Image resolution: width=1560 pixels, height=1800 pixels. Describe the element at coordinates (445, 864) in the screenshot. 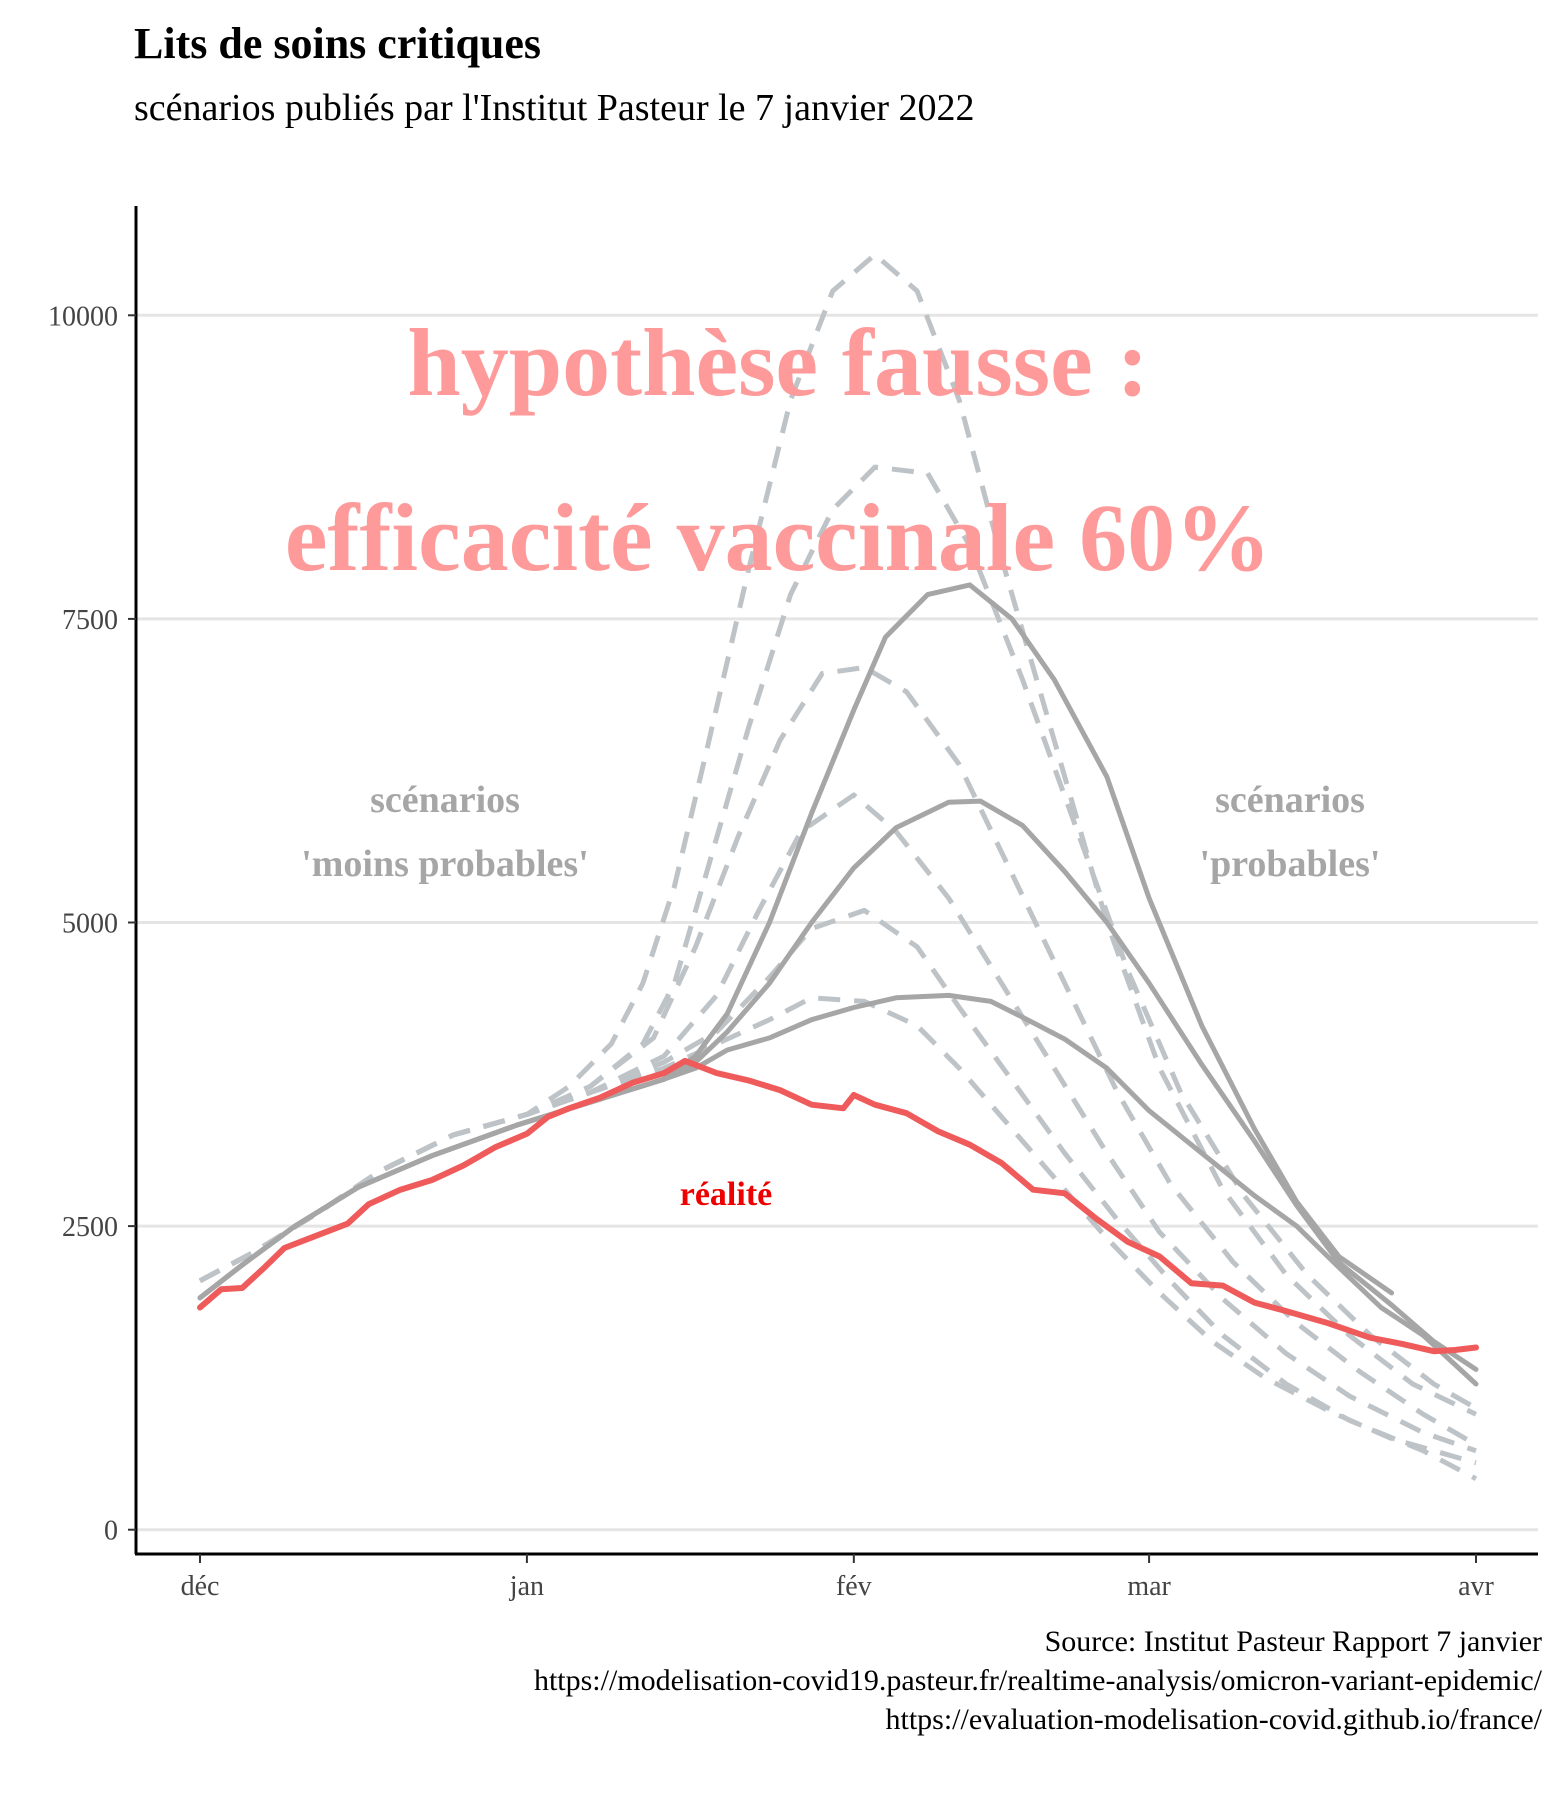

I see `annotation-less-probable-line2: 'moins probables'` at that location.